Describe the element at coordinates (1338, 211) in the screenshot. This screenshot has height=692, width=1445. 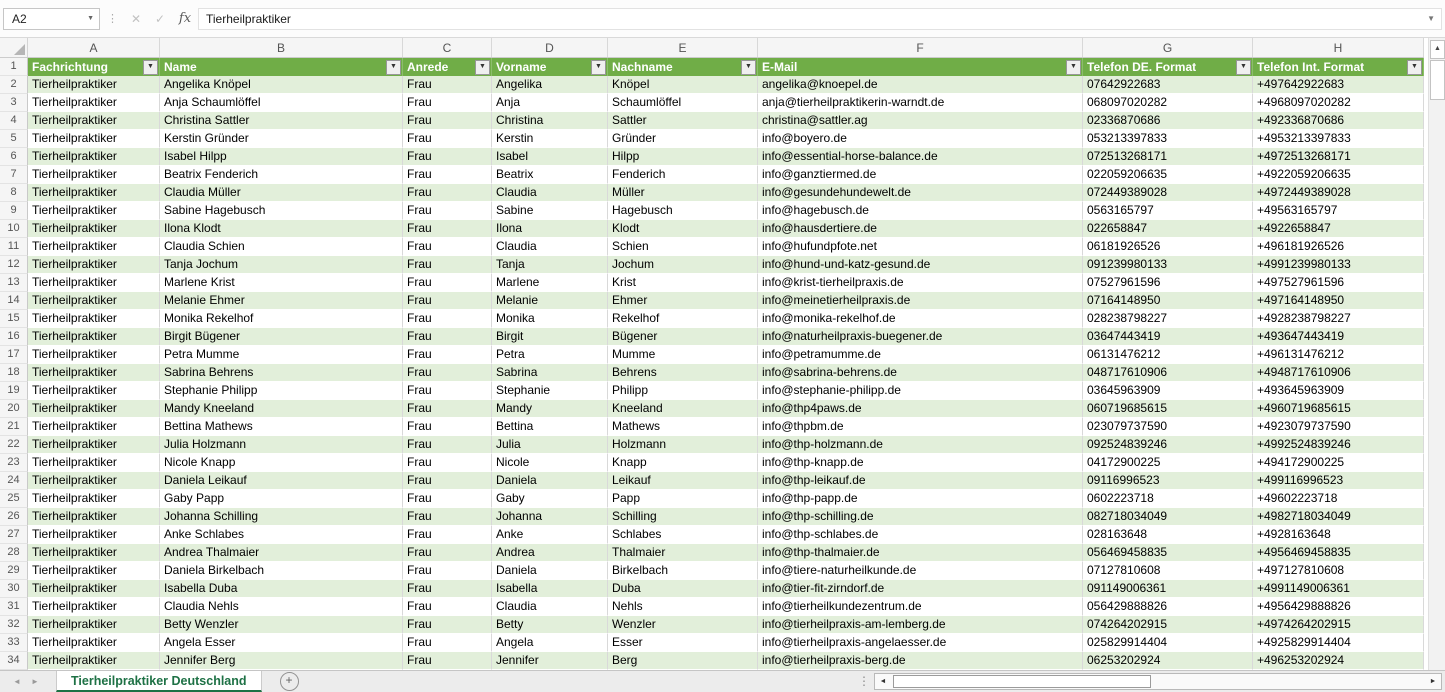
I see `cell: +49563165797` at that location.